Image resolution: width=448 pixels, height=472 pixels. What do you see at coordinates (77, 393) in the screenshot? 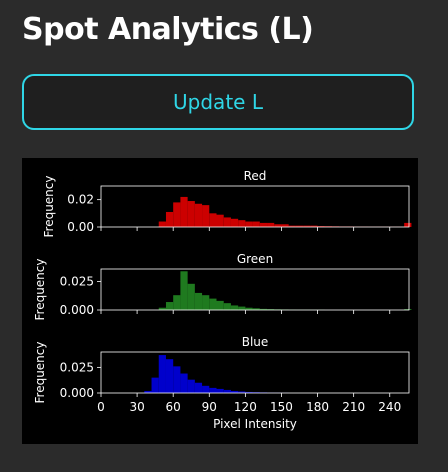
I see `blue-ytick-label: 0.000` at bounding box center [77, 393].